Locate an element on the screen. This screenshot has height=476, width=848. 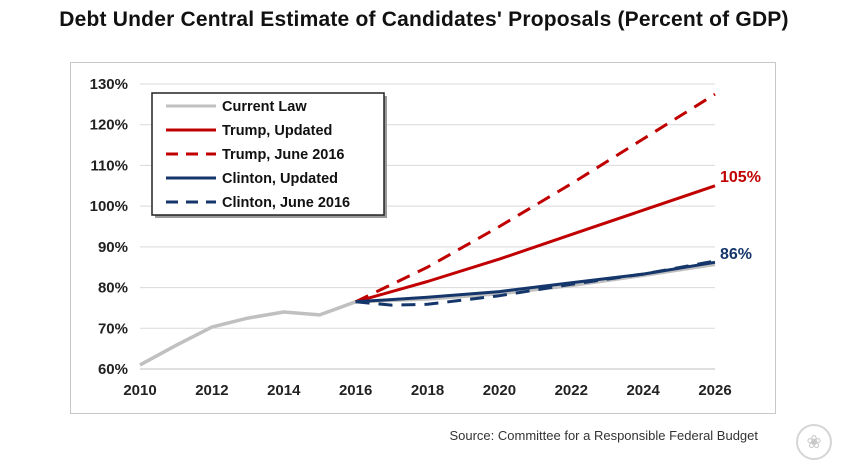
x-tick-label: 2020 is located at coordinates (499, 390).